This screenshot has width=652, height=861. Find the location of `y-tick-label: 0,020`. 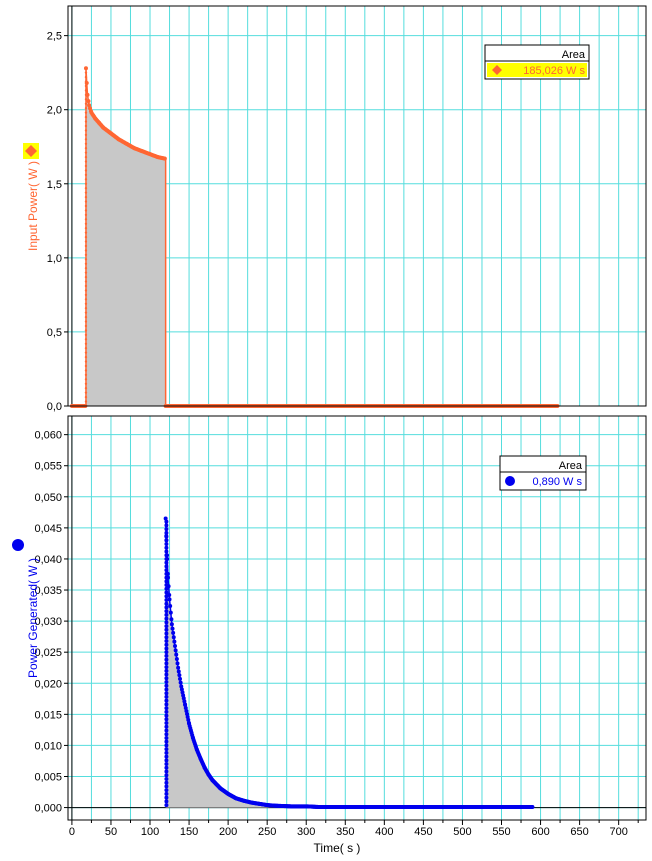

y-tick-label: 0,020 is located at coordinates (48, 684).